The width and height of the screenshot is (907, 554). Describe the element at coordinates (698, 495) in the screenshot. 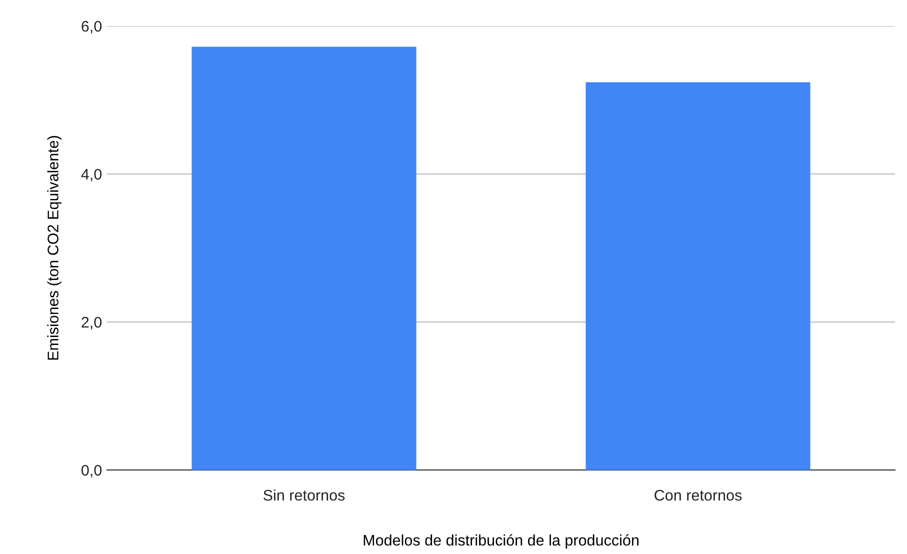

I see `x-tick-label: Con retornos` at that location.